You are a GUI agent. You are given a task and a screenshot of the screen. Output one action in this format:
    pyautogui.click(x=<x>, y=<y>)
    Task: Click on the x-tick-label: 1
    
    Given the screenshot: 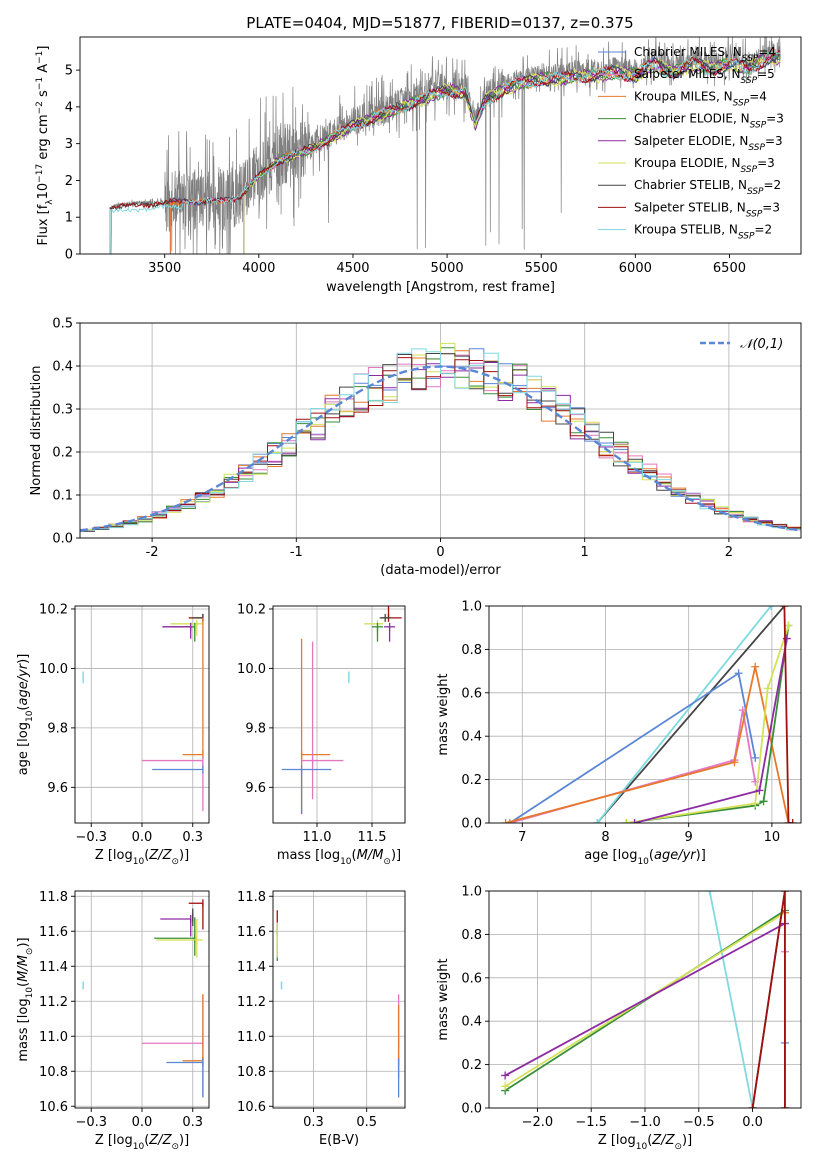 What is the action you would take?
    pyautogui.click(x=585, y=552)
    